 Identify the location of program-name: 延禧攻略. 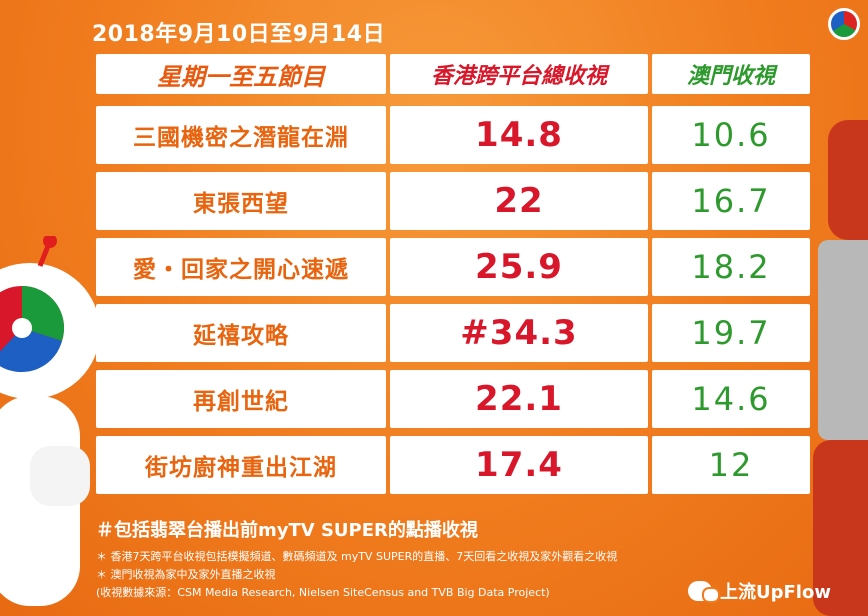
(241, 336).